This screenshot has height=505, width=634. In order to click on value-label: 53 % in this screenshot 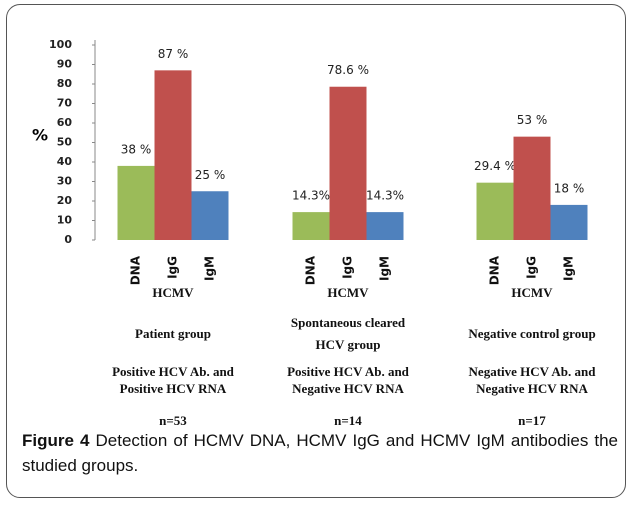, I will do `click(532, 120)`.